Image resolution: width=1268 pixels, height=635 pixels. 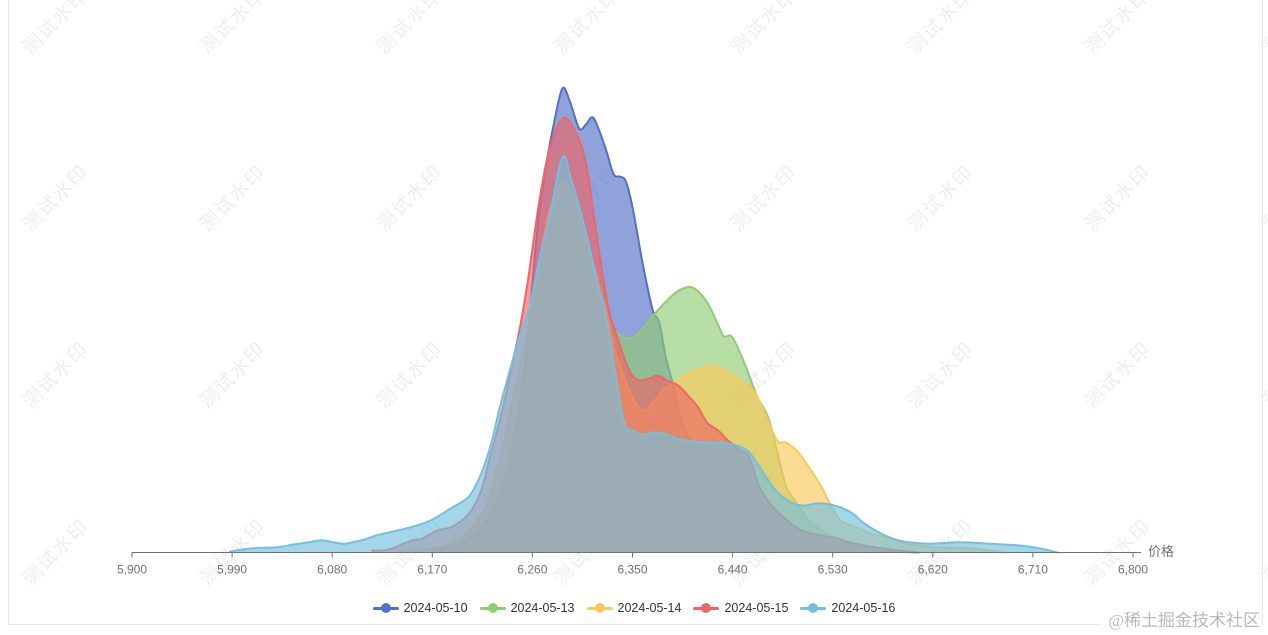 I want to click on credit-badge: @稀土掘金技术社区, so click(x=1181, y=618).